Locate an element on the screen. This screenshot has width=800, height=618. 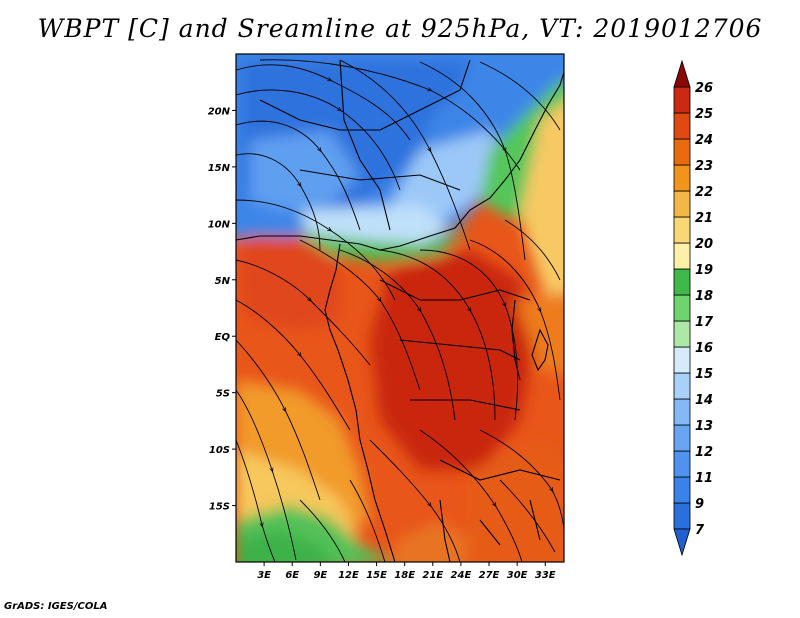
colorbar-label: 23 is located at coordinates (704, 166).